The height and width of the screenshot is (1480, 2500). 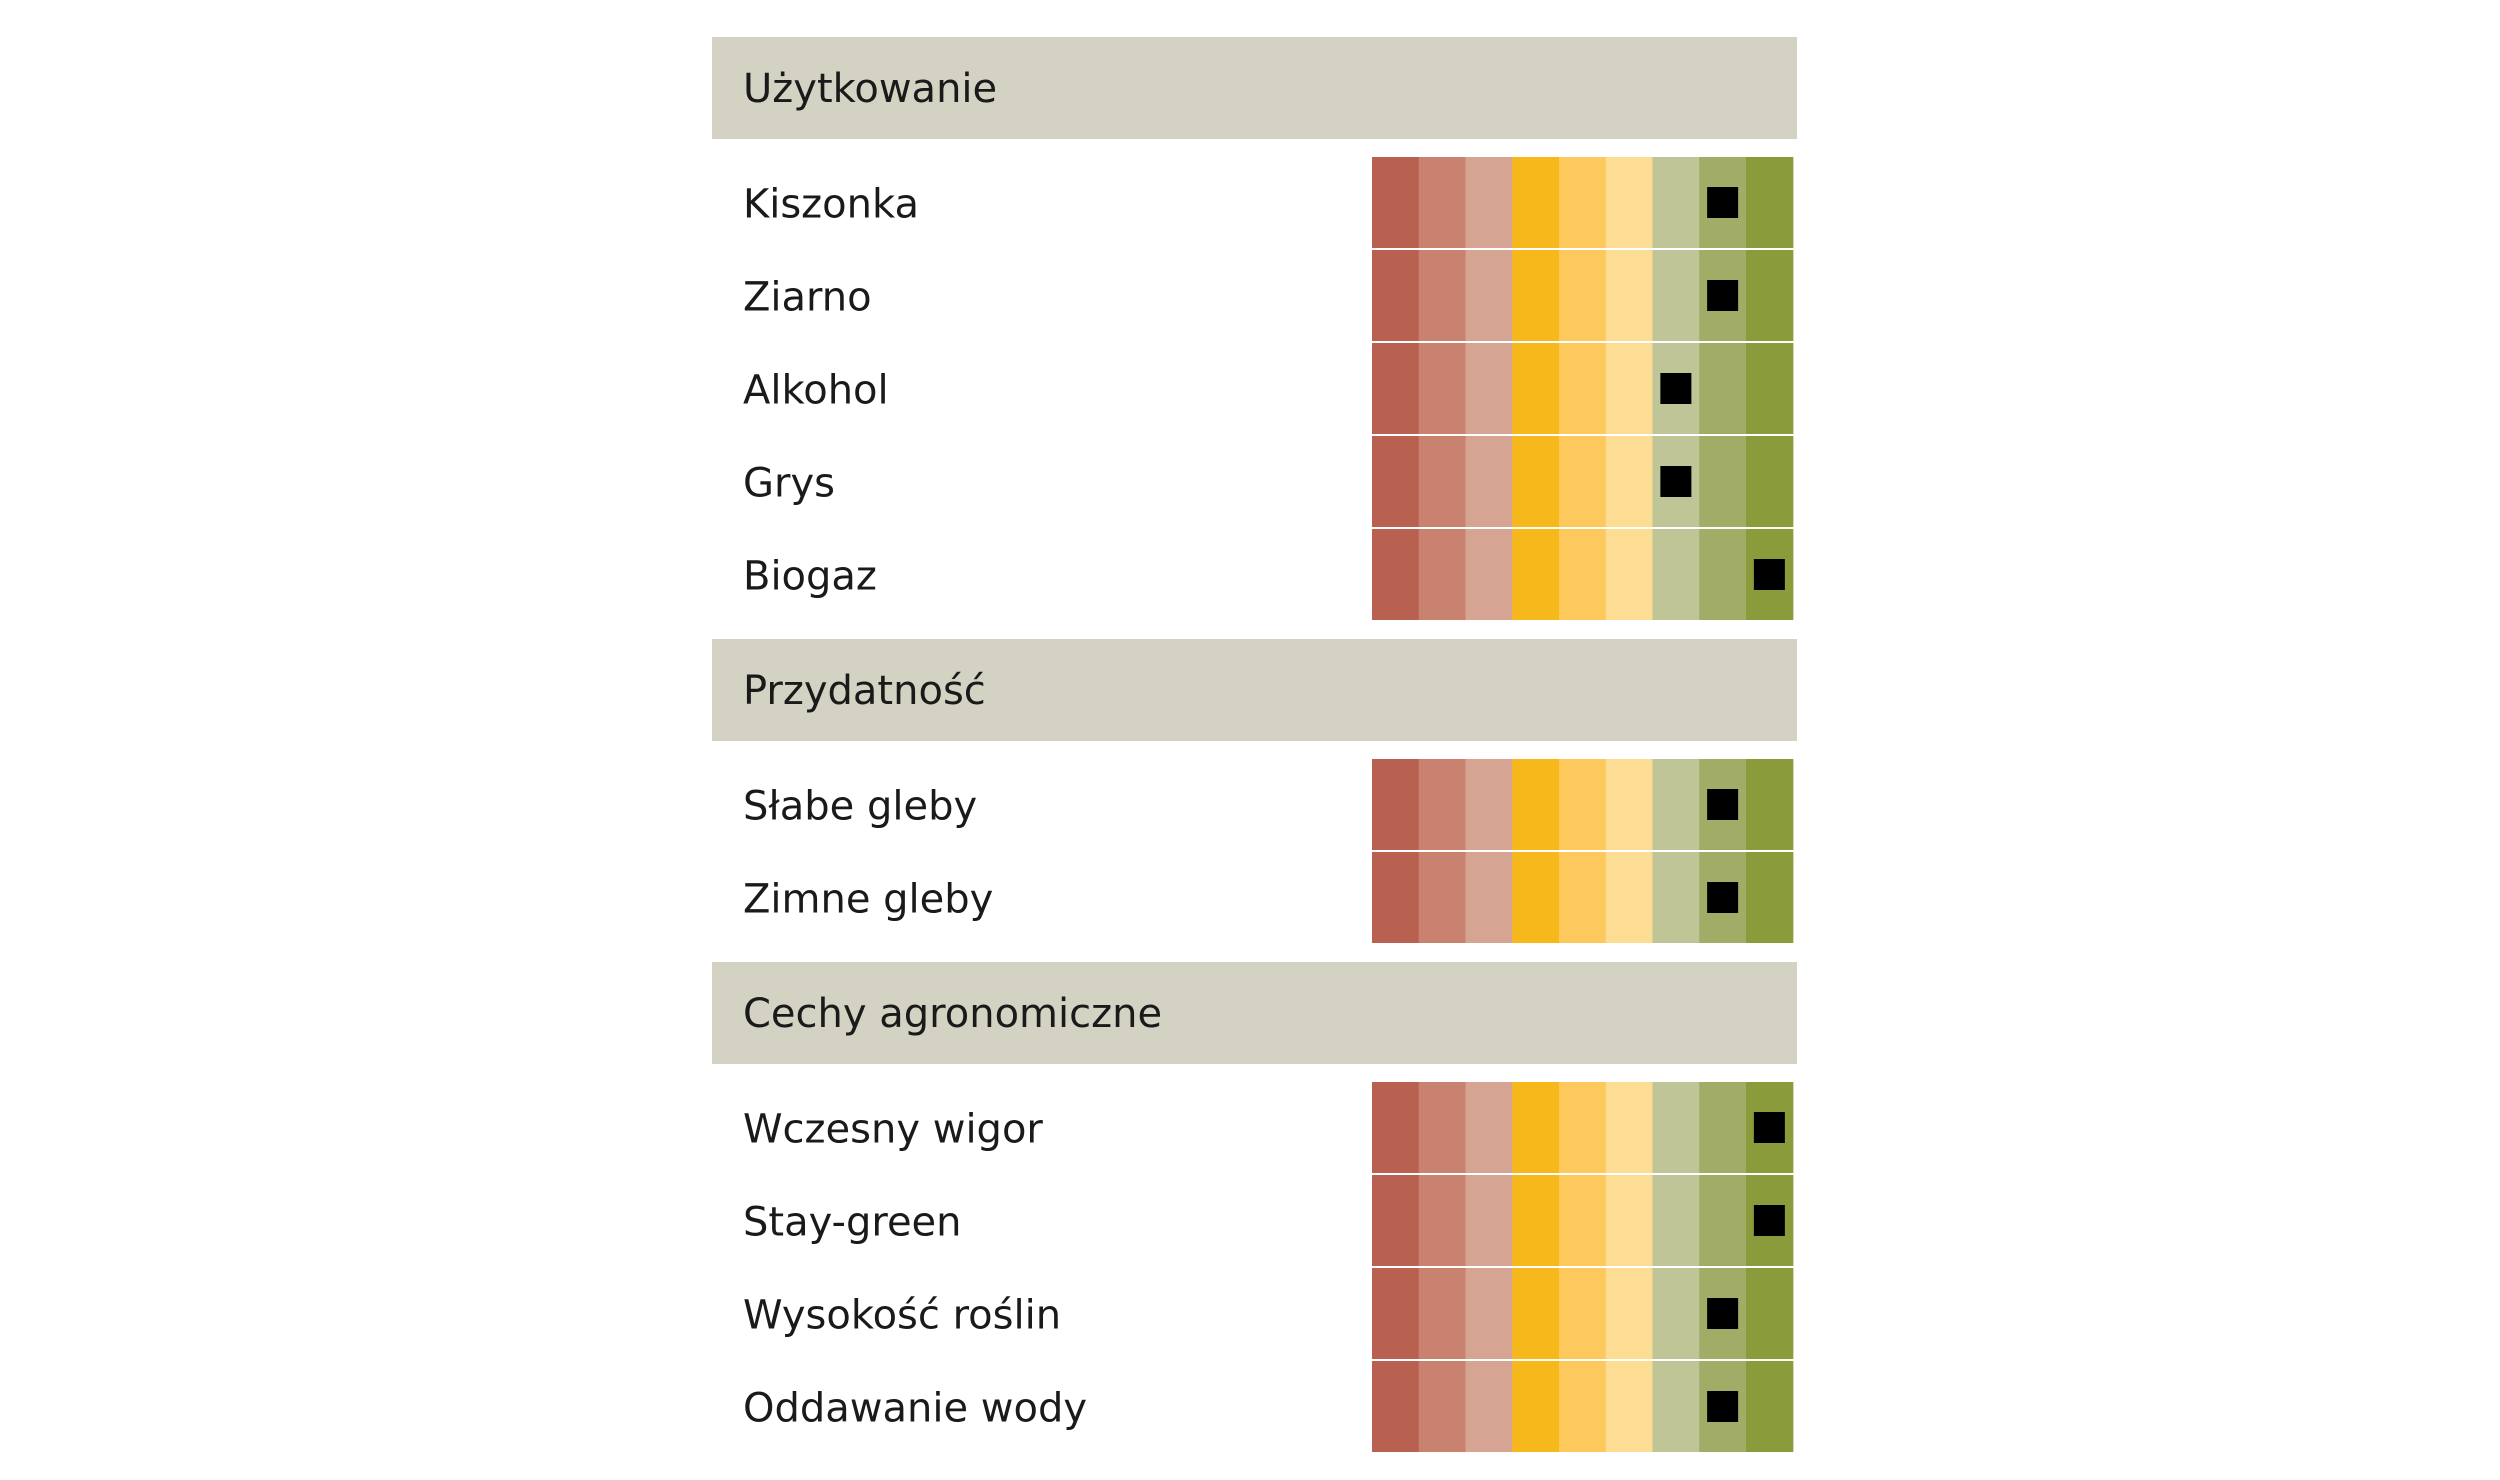 I want to click on row-label: Alkohol, so click(x=816, y=391).